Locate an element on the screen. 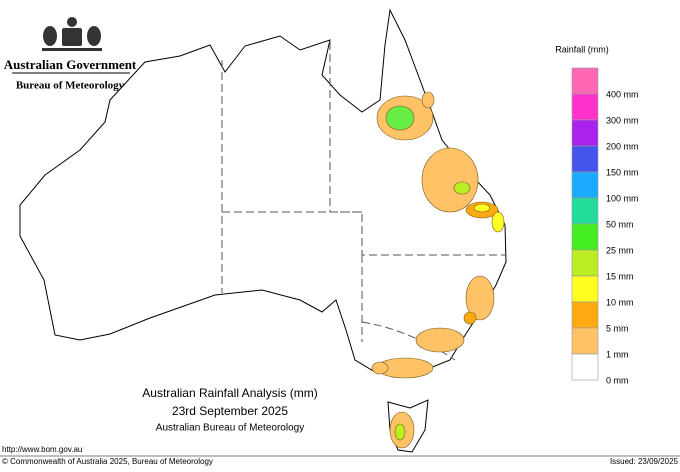  legend-label: 1 mm is located at coordinates (617, 354).